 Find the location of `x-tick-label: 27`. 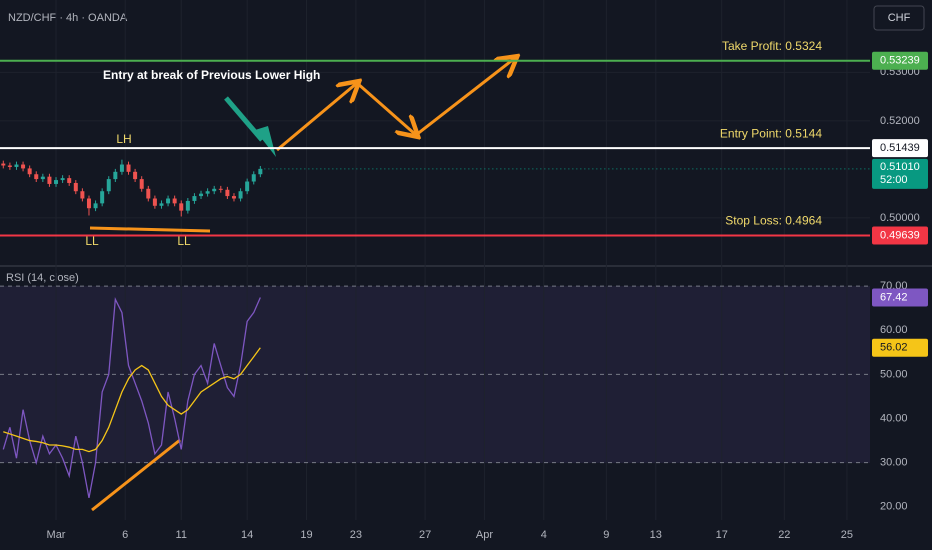

x-tick-label: 27 is located at coordinates (425, 535).